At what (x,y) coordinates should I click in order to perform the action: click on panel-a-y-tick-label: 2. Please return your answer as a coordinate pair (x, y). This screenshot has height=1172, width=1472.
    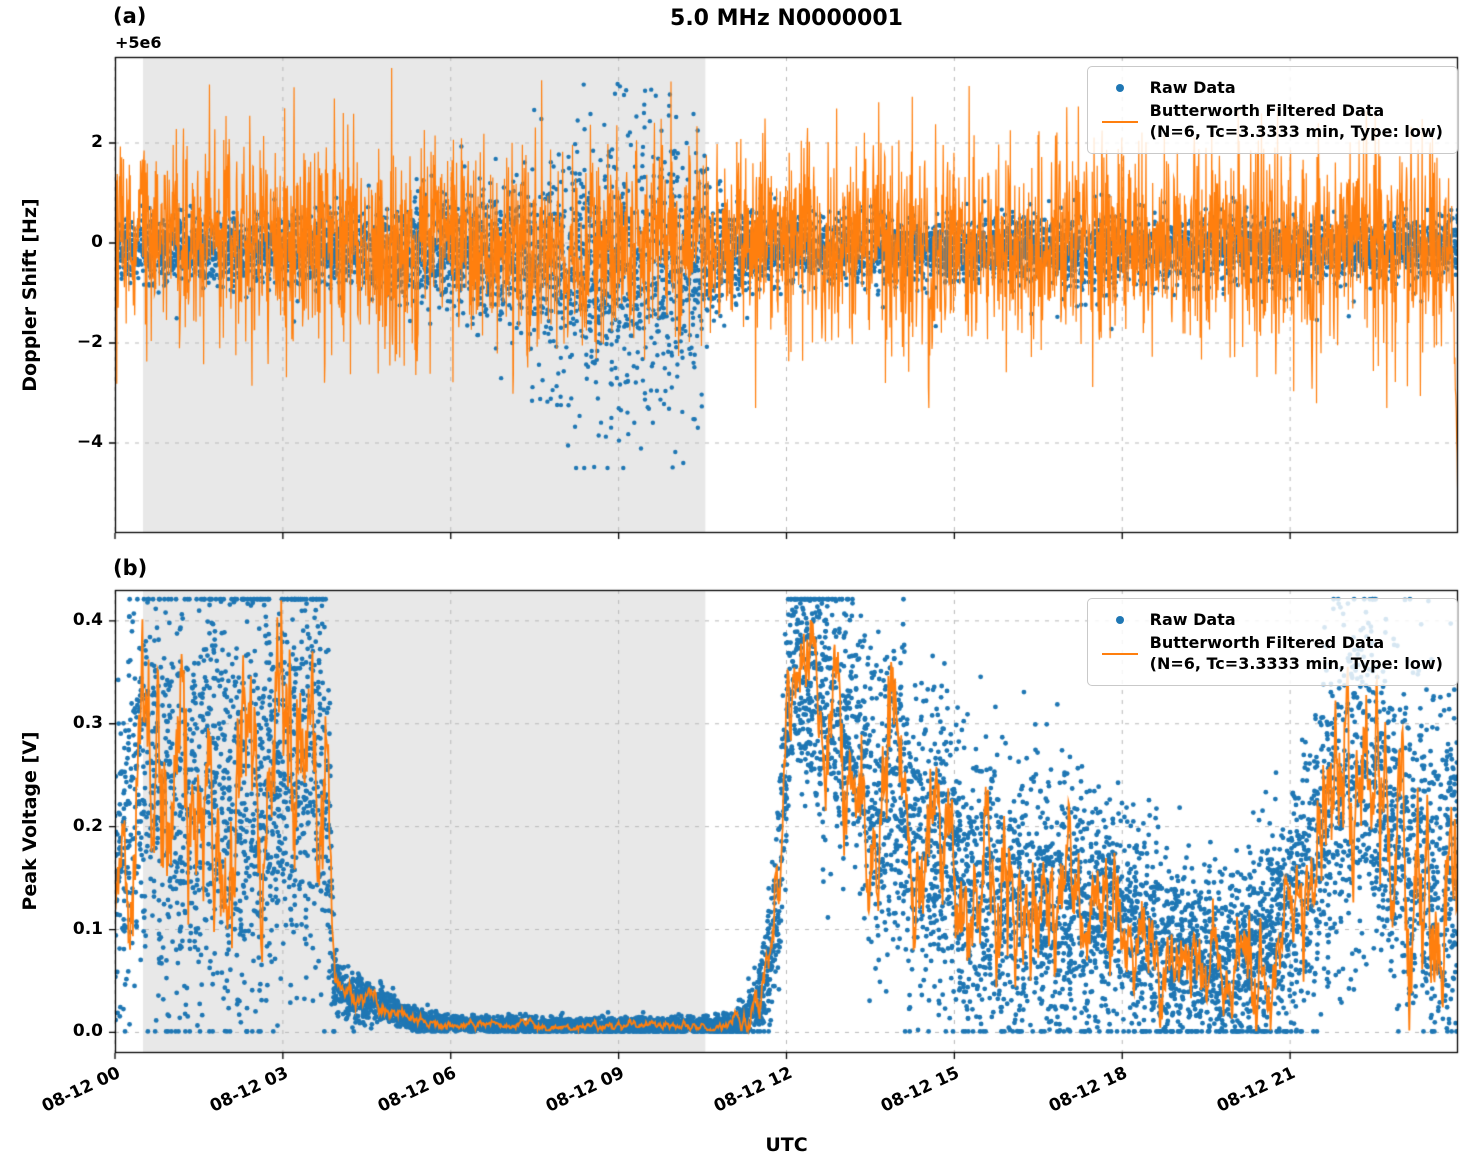
    Looking at the image, I should click on (97, 142).